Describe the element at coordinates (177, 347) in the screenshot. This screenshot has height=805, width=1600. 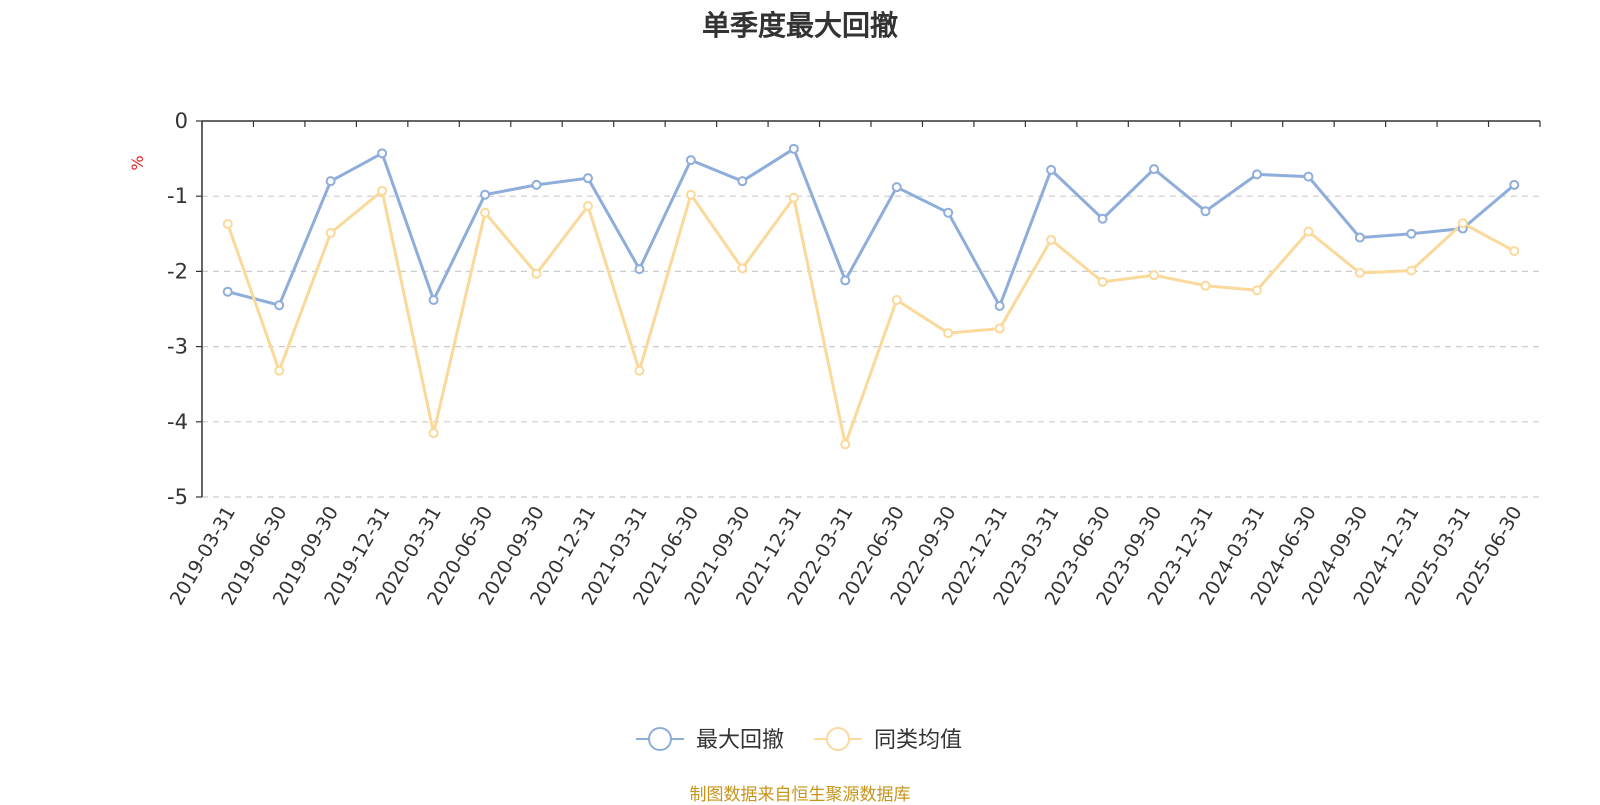
I see `y-tick-label: -3` at that location.